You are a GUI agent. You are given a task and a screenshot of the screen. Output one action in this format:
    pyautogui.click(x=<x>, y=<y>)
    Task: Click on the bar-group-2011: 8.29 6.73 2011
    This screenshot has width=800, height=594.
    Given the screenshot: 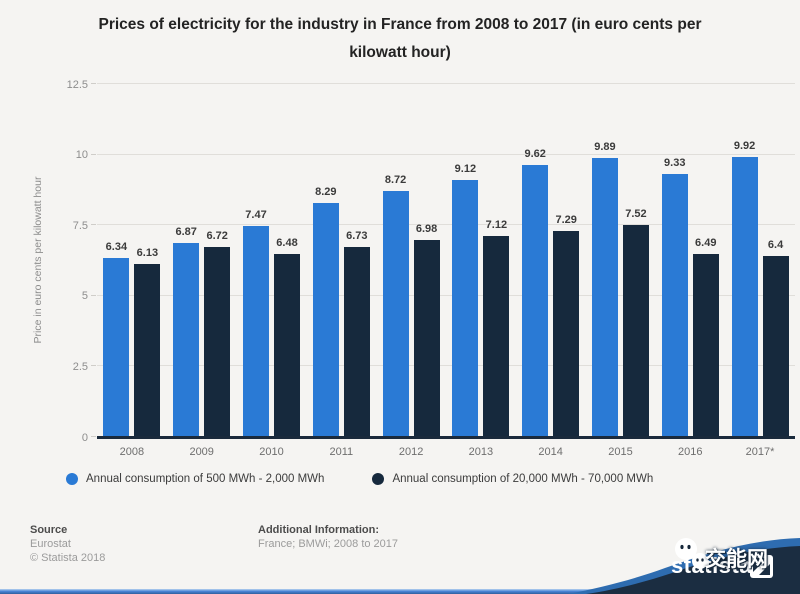 What is the action you would take?
    pyautogui.click(x=341, y=271)
    